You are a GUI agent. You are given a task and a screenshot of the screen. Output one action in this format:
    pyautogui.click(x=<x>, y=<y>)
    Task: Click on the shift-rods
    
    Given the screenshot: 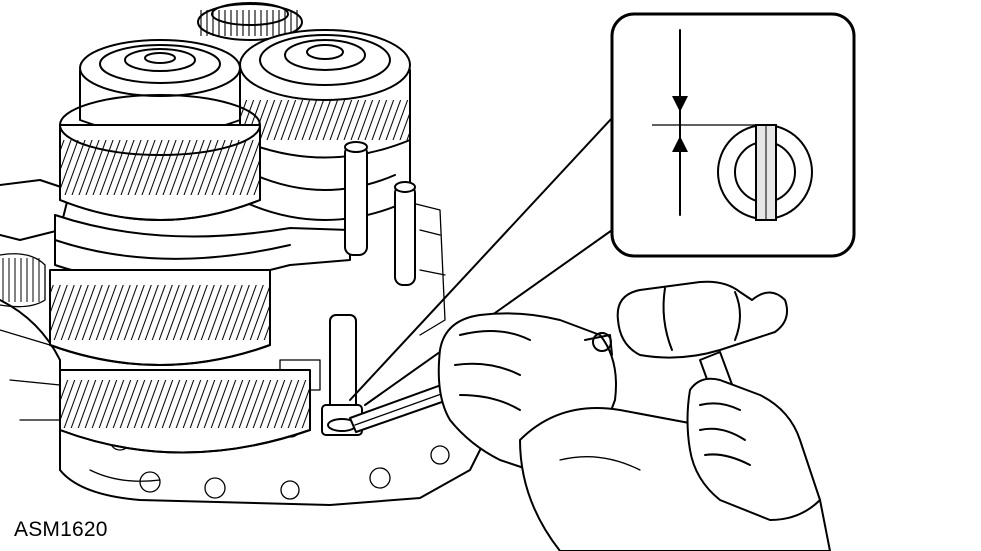 What is the action you would take?
    pyautogui.click(x=368, y=288)
    